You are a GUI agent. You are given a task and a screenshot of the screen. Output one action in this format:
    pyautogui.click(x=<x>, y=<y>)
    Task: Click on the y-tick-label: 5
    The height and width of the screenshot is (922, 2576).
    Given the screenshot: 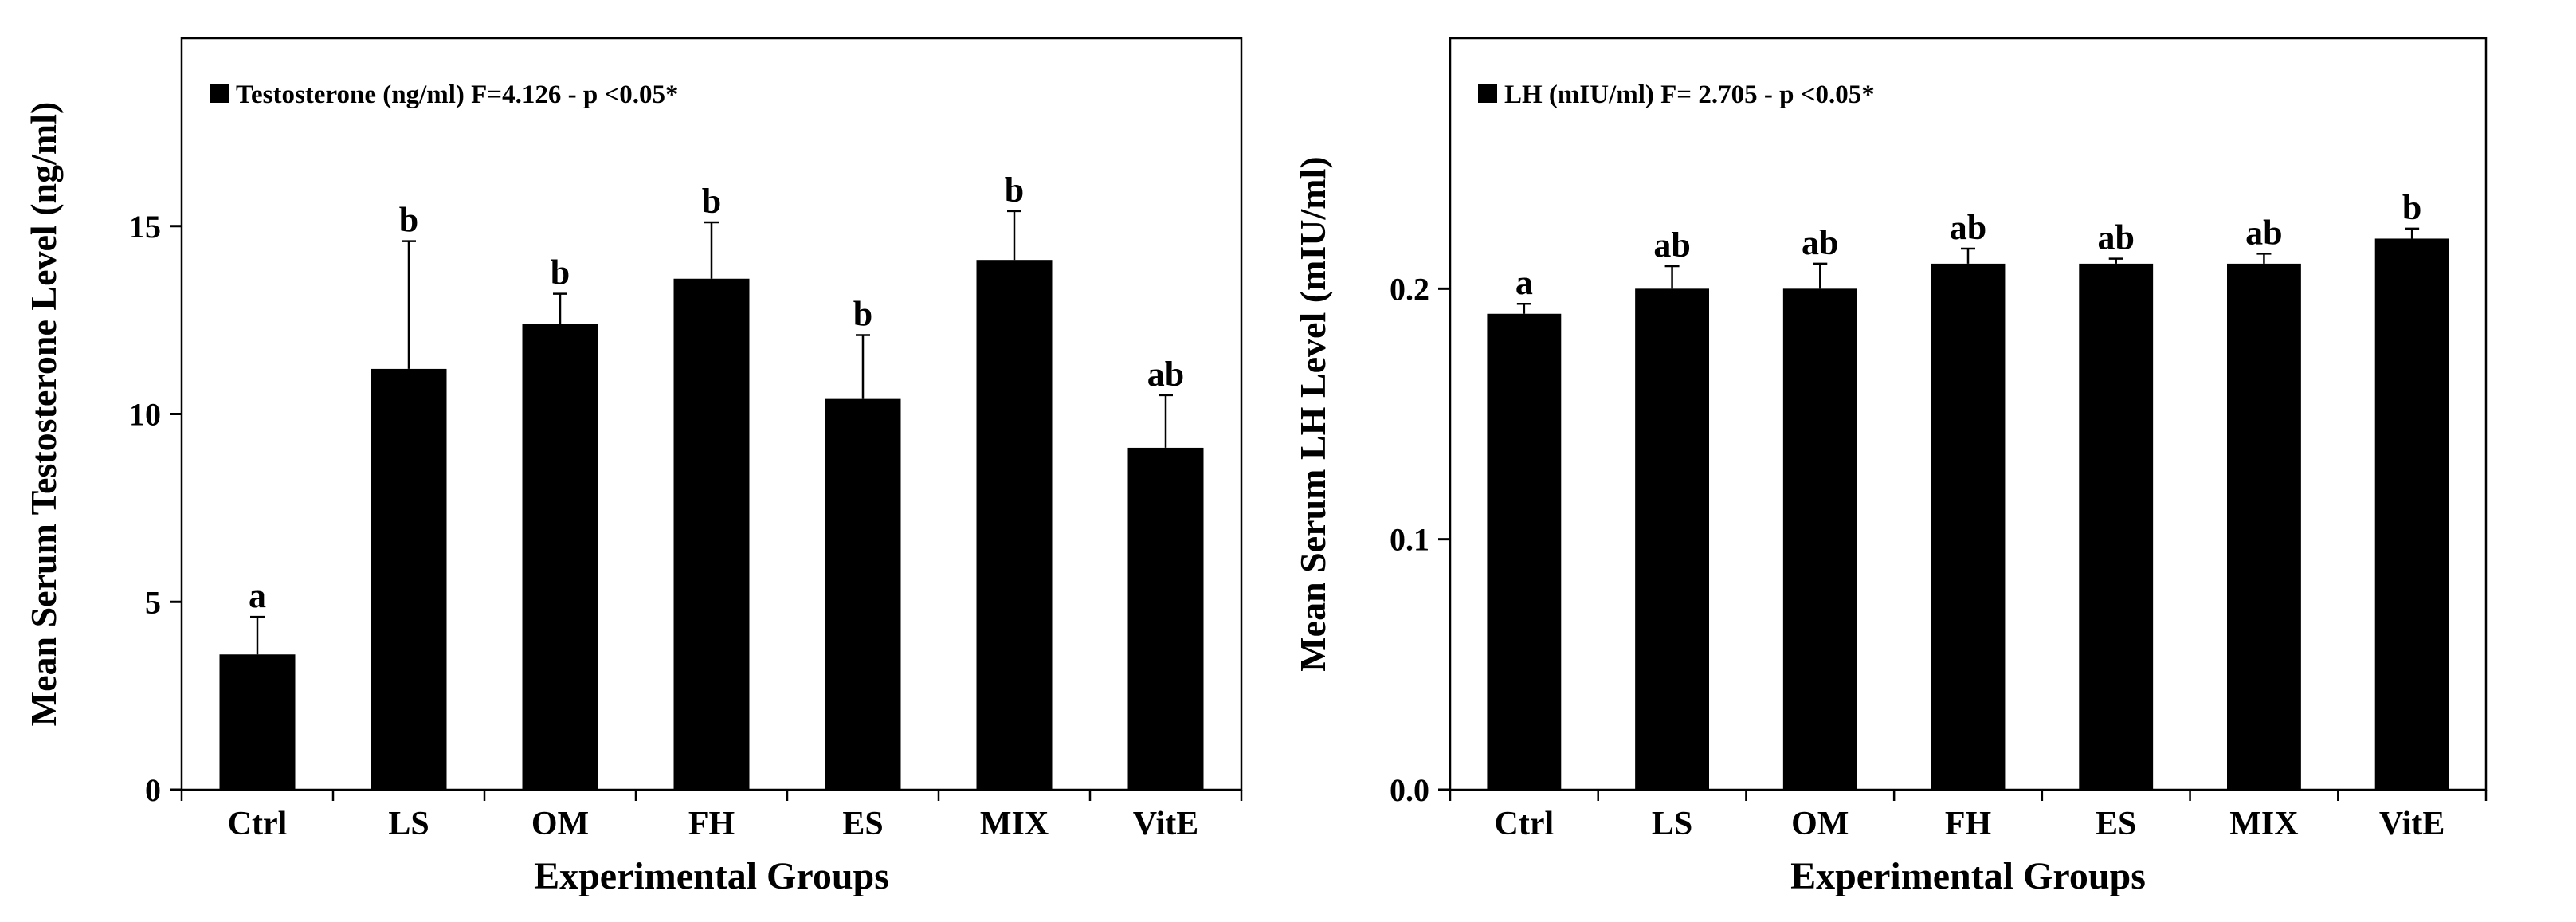 What is the action you would take?
    pyautogui.click(x=153, y=602)
    